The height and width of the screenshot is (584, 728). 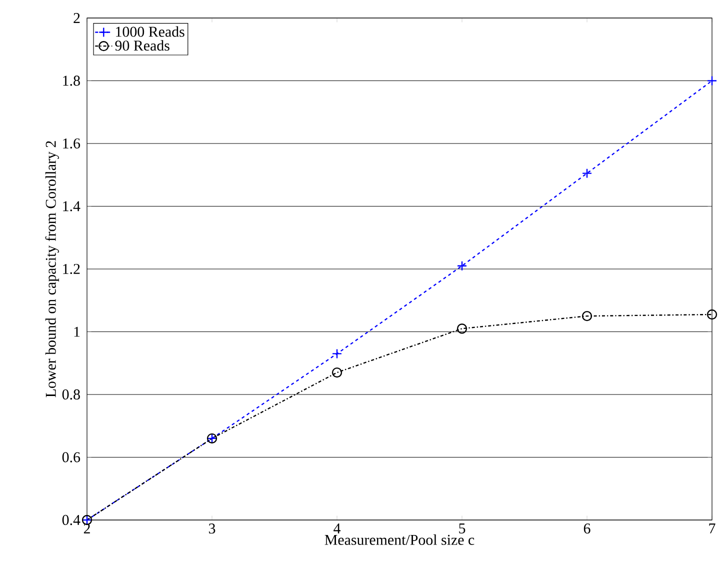 I want to click on x-tick-label: 3, so click(x=212, y=529).